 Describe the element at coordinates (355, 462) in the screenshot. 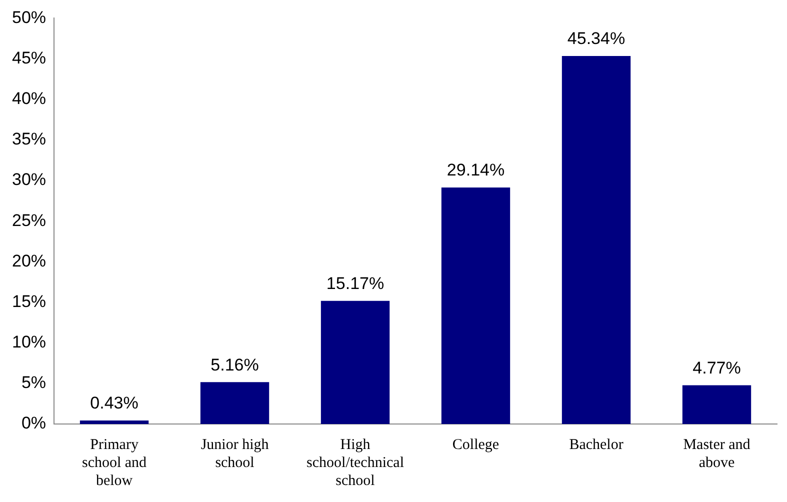

I see `x-tick-label: High school/technical school` at that location.